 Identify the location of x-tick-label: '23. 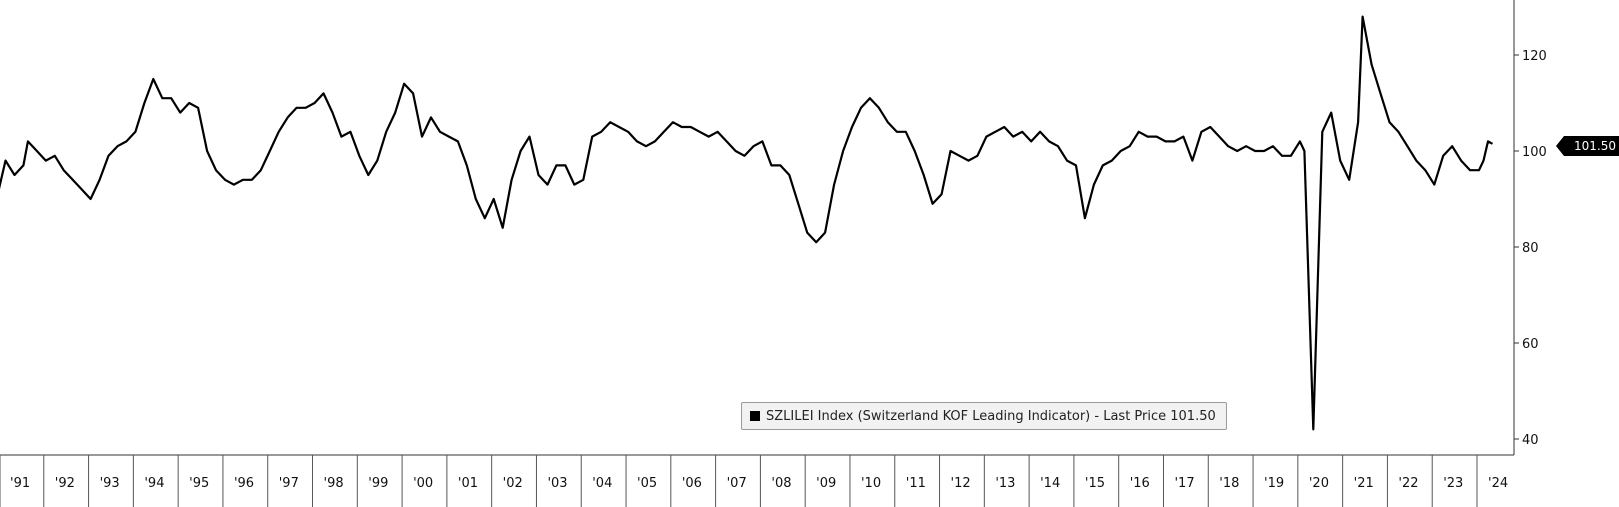
(1453, 483).